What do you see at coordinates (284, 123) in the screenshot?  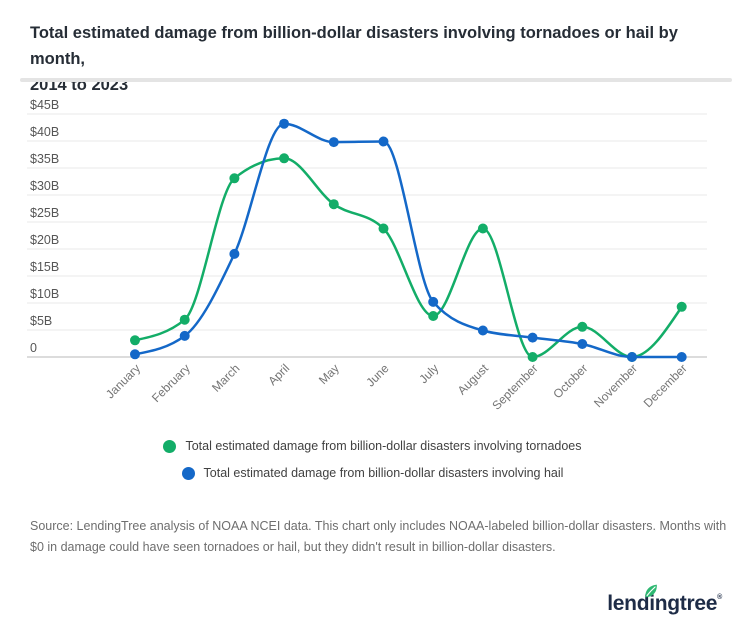 I see `data-point-hail-april` at bounding box center [284, 123].